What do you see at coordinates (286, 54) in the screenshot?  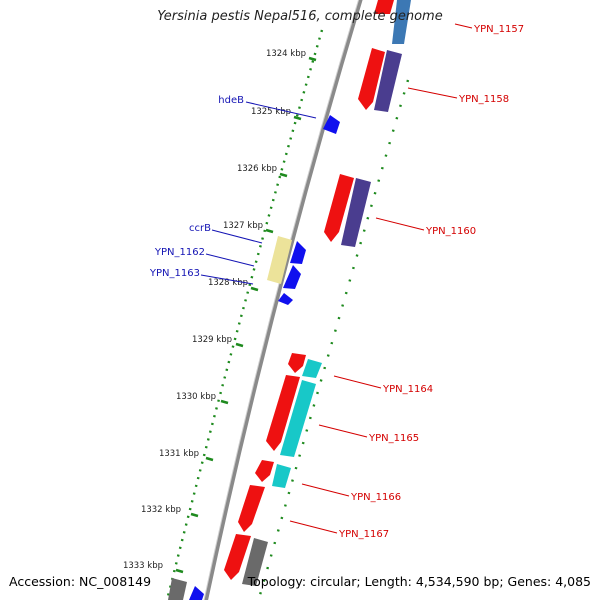 I see `kbp-label: 1324 kbp` at bounding box center [286, 54].